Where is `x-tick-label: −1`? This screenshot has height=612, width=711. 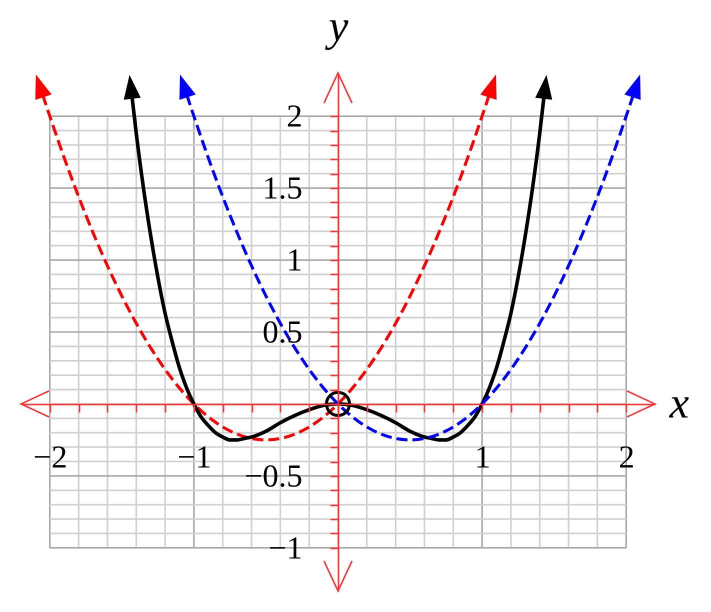 x-tick-label: −1 is located at coordinates (194, 456).